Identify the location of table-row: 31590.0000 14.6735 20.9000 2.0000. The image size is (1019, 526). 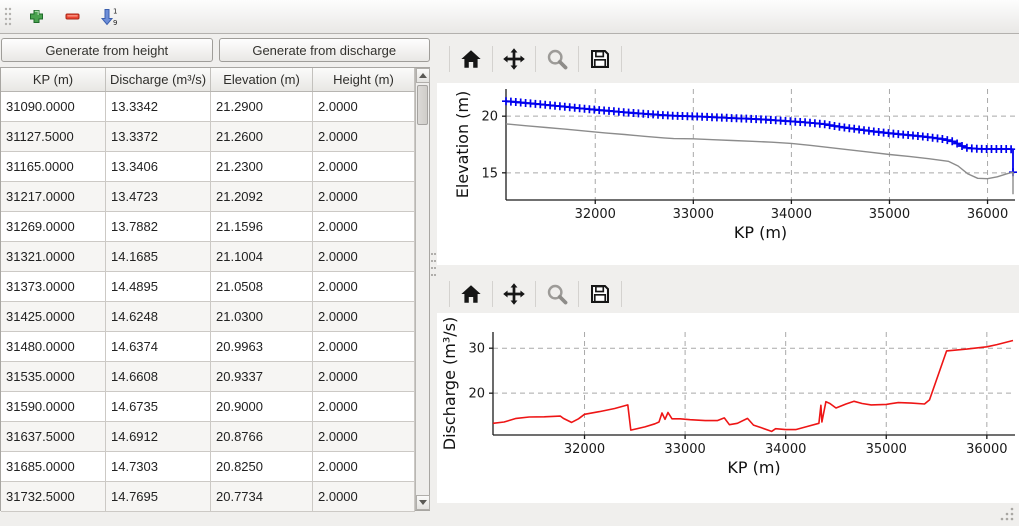
(208, 407).